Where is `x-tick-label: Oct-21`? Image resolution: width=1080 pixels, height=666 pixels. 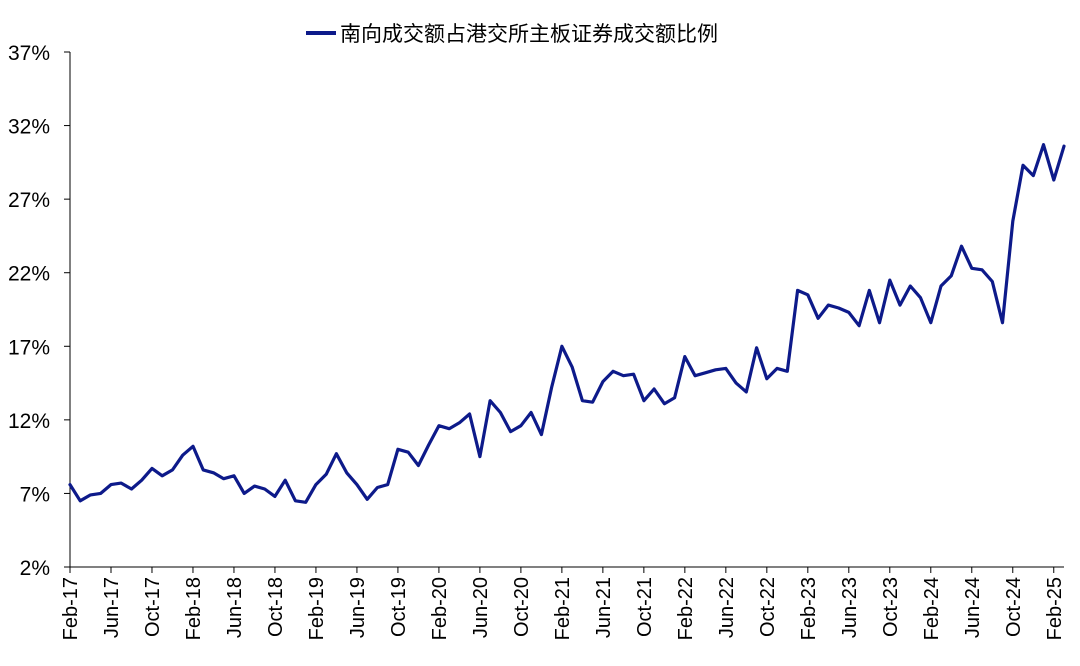 x-tick-label: Oct-21 is located at coordinates (645, 607).